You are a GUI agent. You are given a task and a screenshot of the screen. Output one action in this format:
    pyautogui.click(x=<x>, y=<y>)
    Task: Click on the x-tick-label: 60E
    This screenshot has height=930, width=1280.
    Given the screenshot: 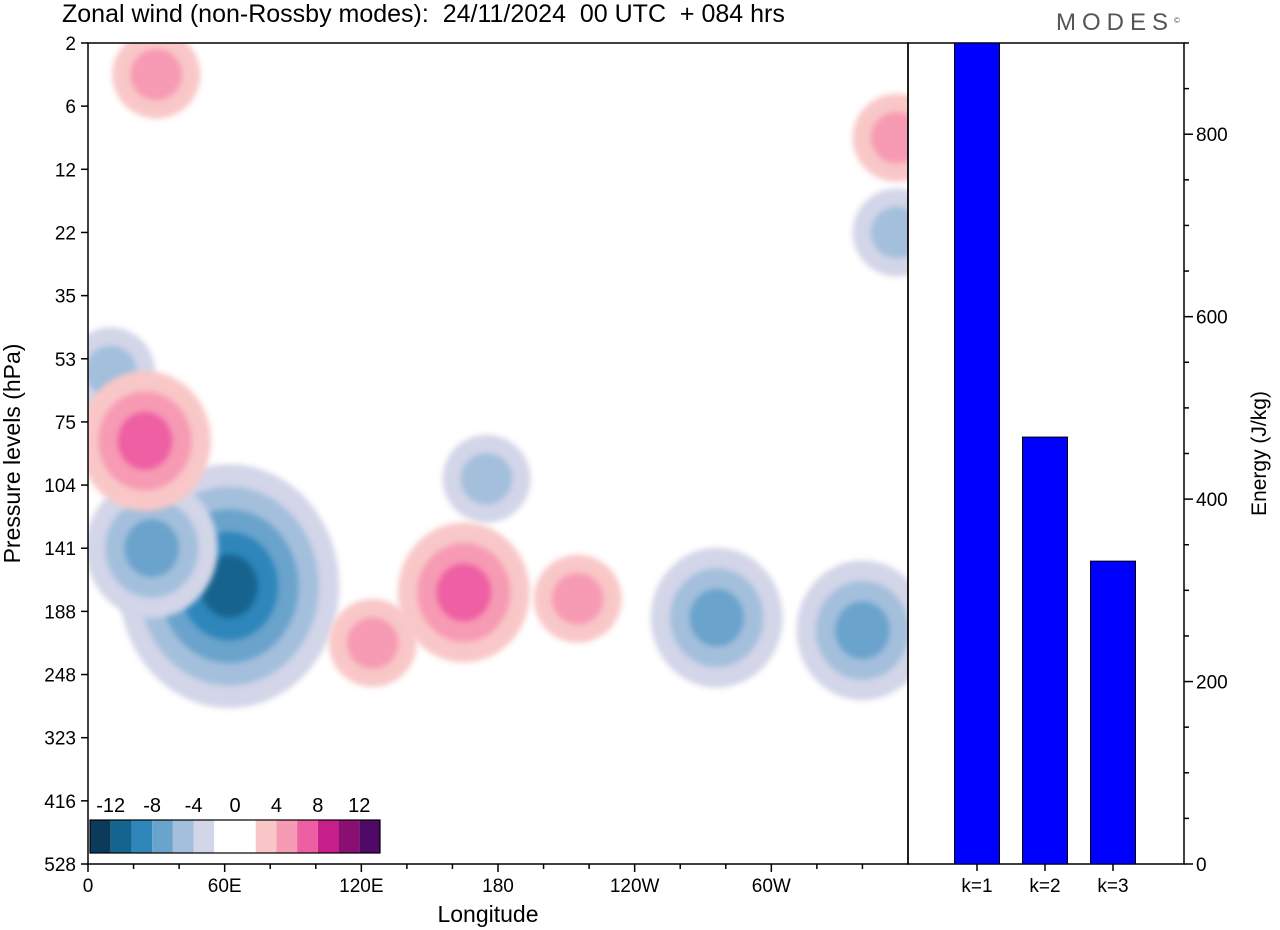 What is the action you would take?
    pyautogui.click(x=225, y=886)
    